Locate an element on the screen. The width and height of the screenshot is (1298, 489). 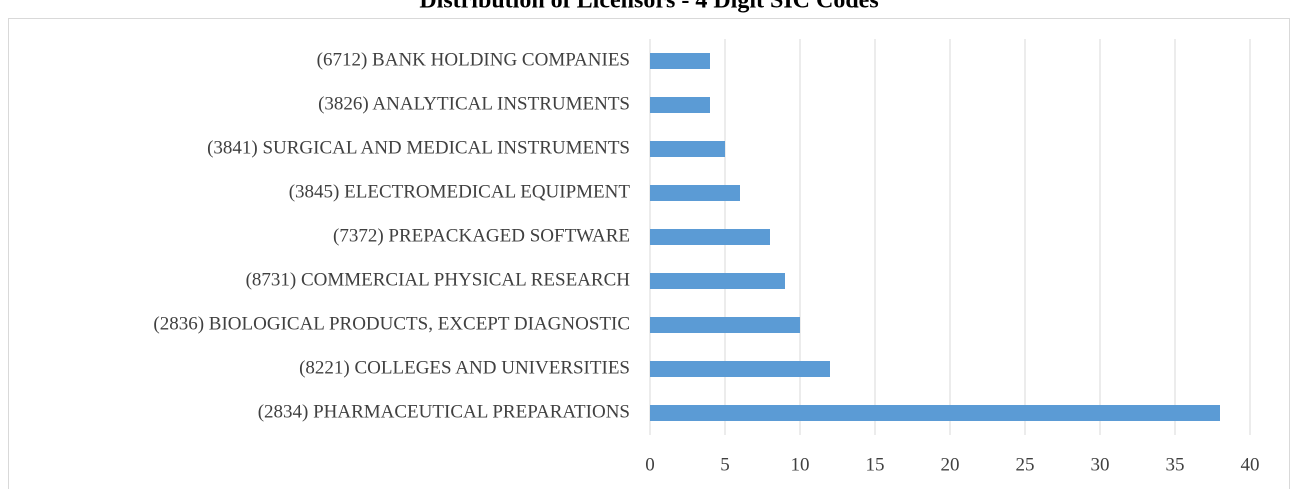
x-tick-label: 25 is located at coordinates (1025, 464).